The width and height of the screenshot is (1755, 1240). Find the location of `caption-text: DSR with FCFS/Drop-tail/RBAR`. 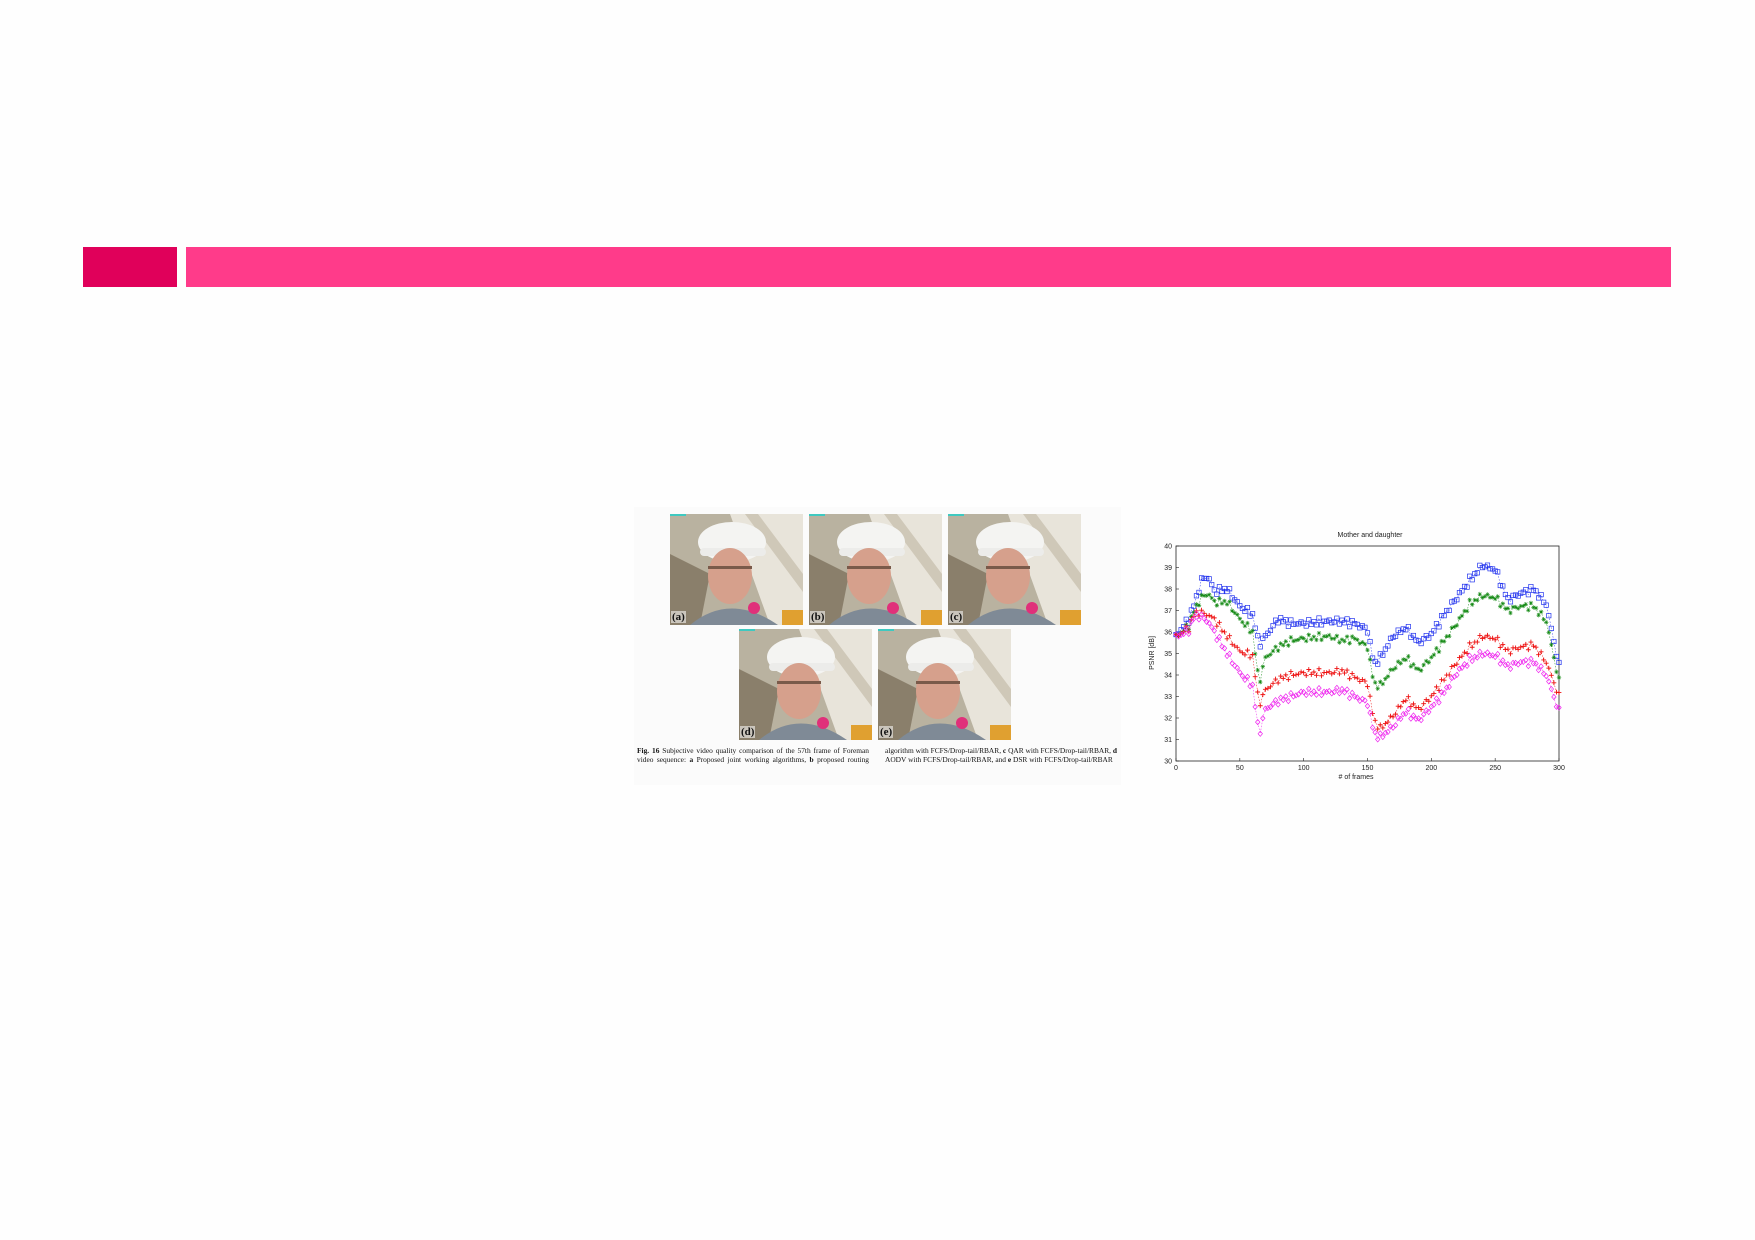

caption-text: DSR with FCFS/Drop-tail/RBAR is located at coordinates (1062, 759).